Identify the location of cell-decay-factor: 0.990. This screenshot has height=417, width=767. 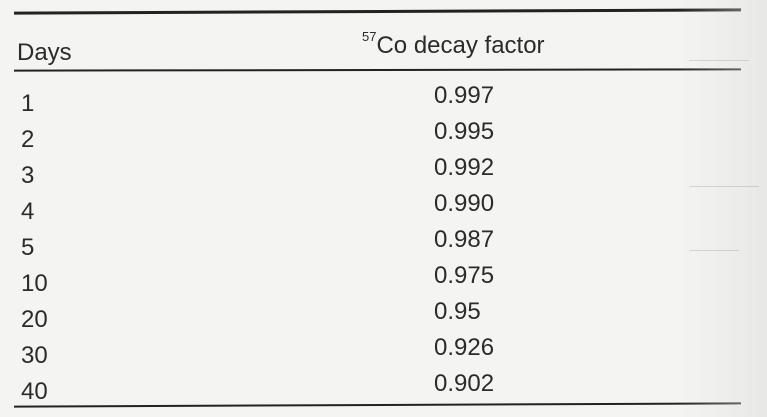
(464, 203).